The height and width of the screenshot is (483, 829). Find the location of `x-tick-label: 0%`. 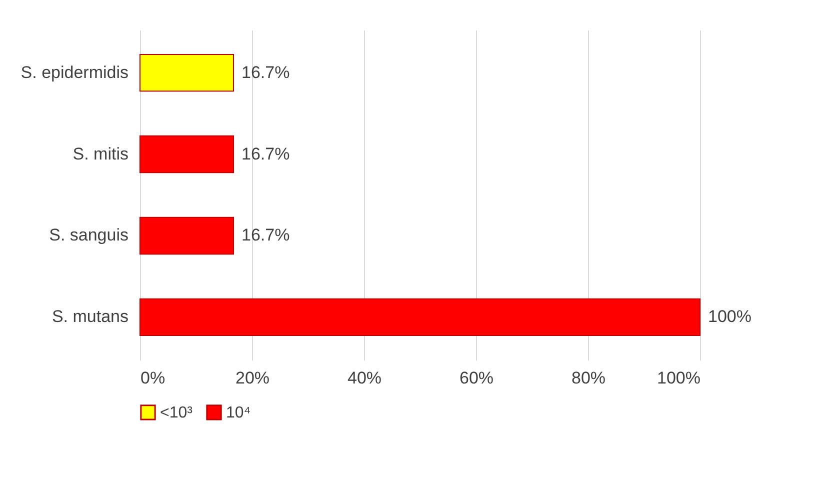

x-tick-label: 0% is located at coordinates (153, 378).